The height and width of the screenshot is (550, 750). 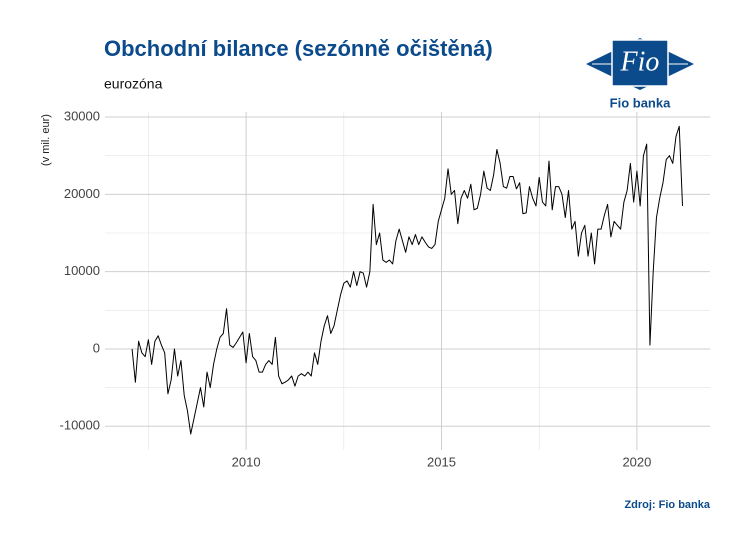 I want to click on y-axis-label: (v mil. eur), so click(x=46, y=140).